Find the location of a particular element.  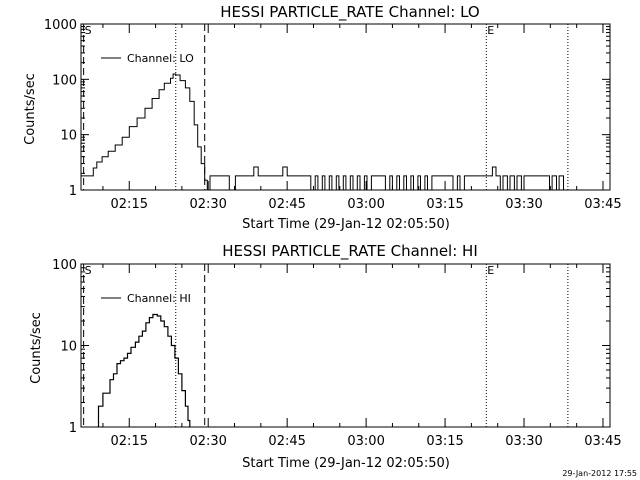

hi-x-tick-label: 03:30 is located at coordinates (523, 441).